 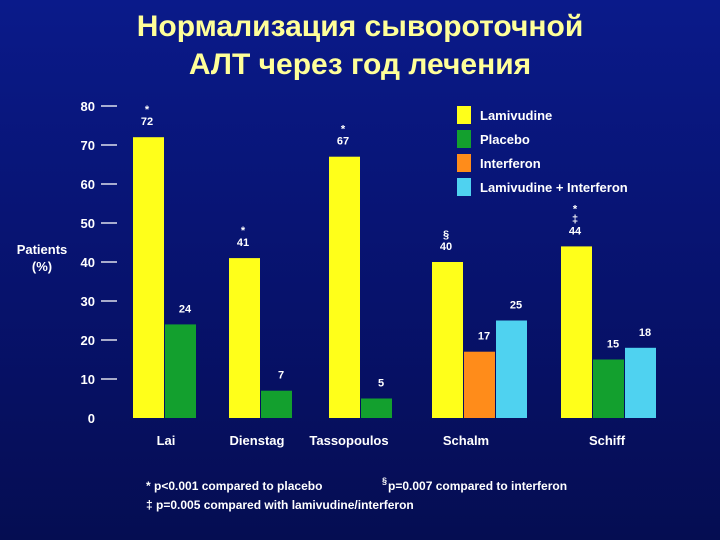 I want to click on y-axis-label-line-1: Patients, so click(x=42, y=249).